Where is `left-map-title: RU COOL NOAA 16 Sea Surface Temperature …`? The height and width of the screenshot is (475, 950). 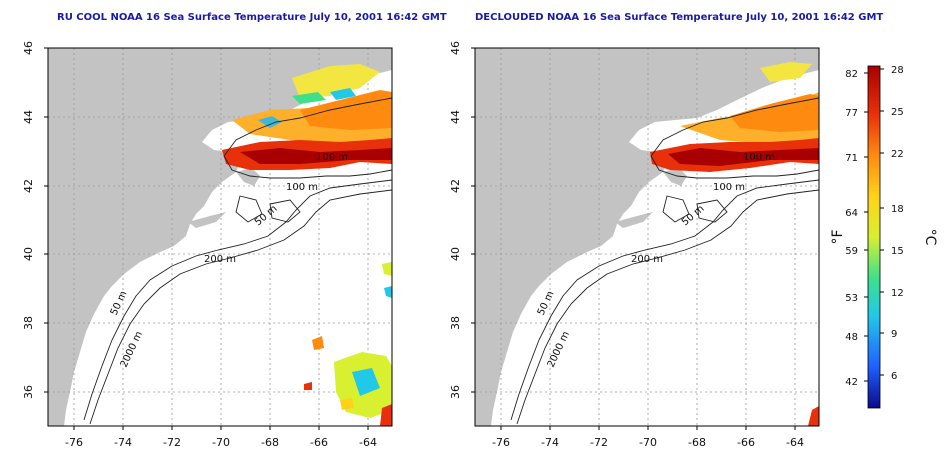 left-map-title: RU COOL NOAA 16 Sea Surface Temperature … is located at coordinates (252, 17).